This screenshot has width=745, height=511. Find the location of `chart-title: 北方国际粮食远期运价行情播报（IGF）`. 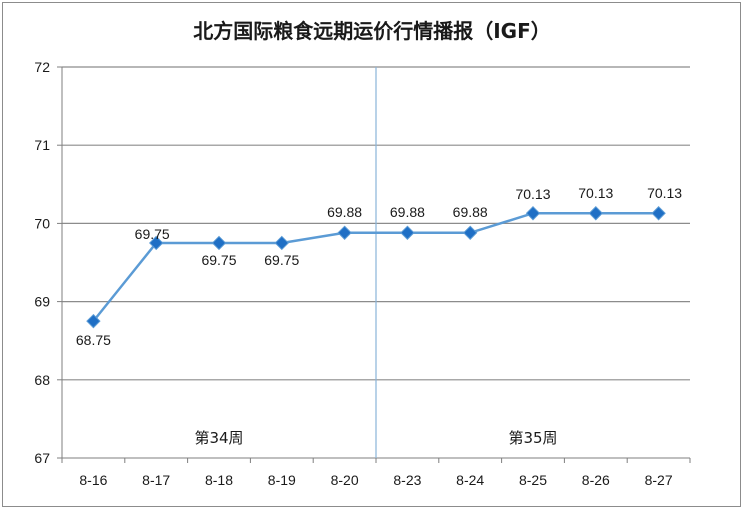

chart-title: 北方国际粮食远期运价行情播报（IGF） is located at coordinates (372, 31).